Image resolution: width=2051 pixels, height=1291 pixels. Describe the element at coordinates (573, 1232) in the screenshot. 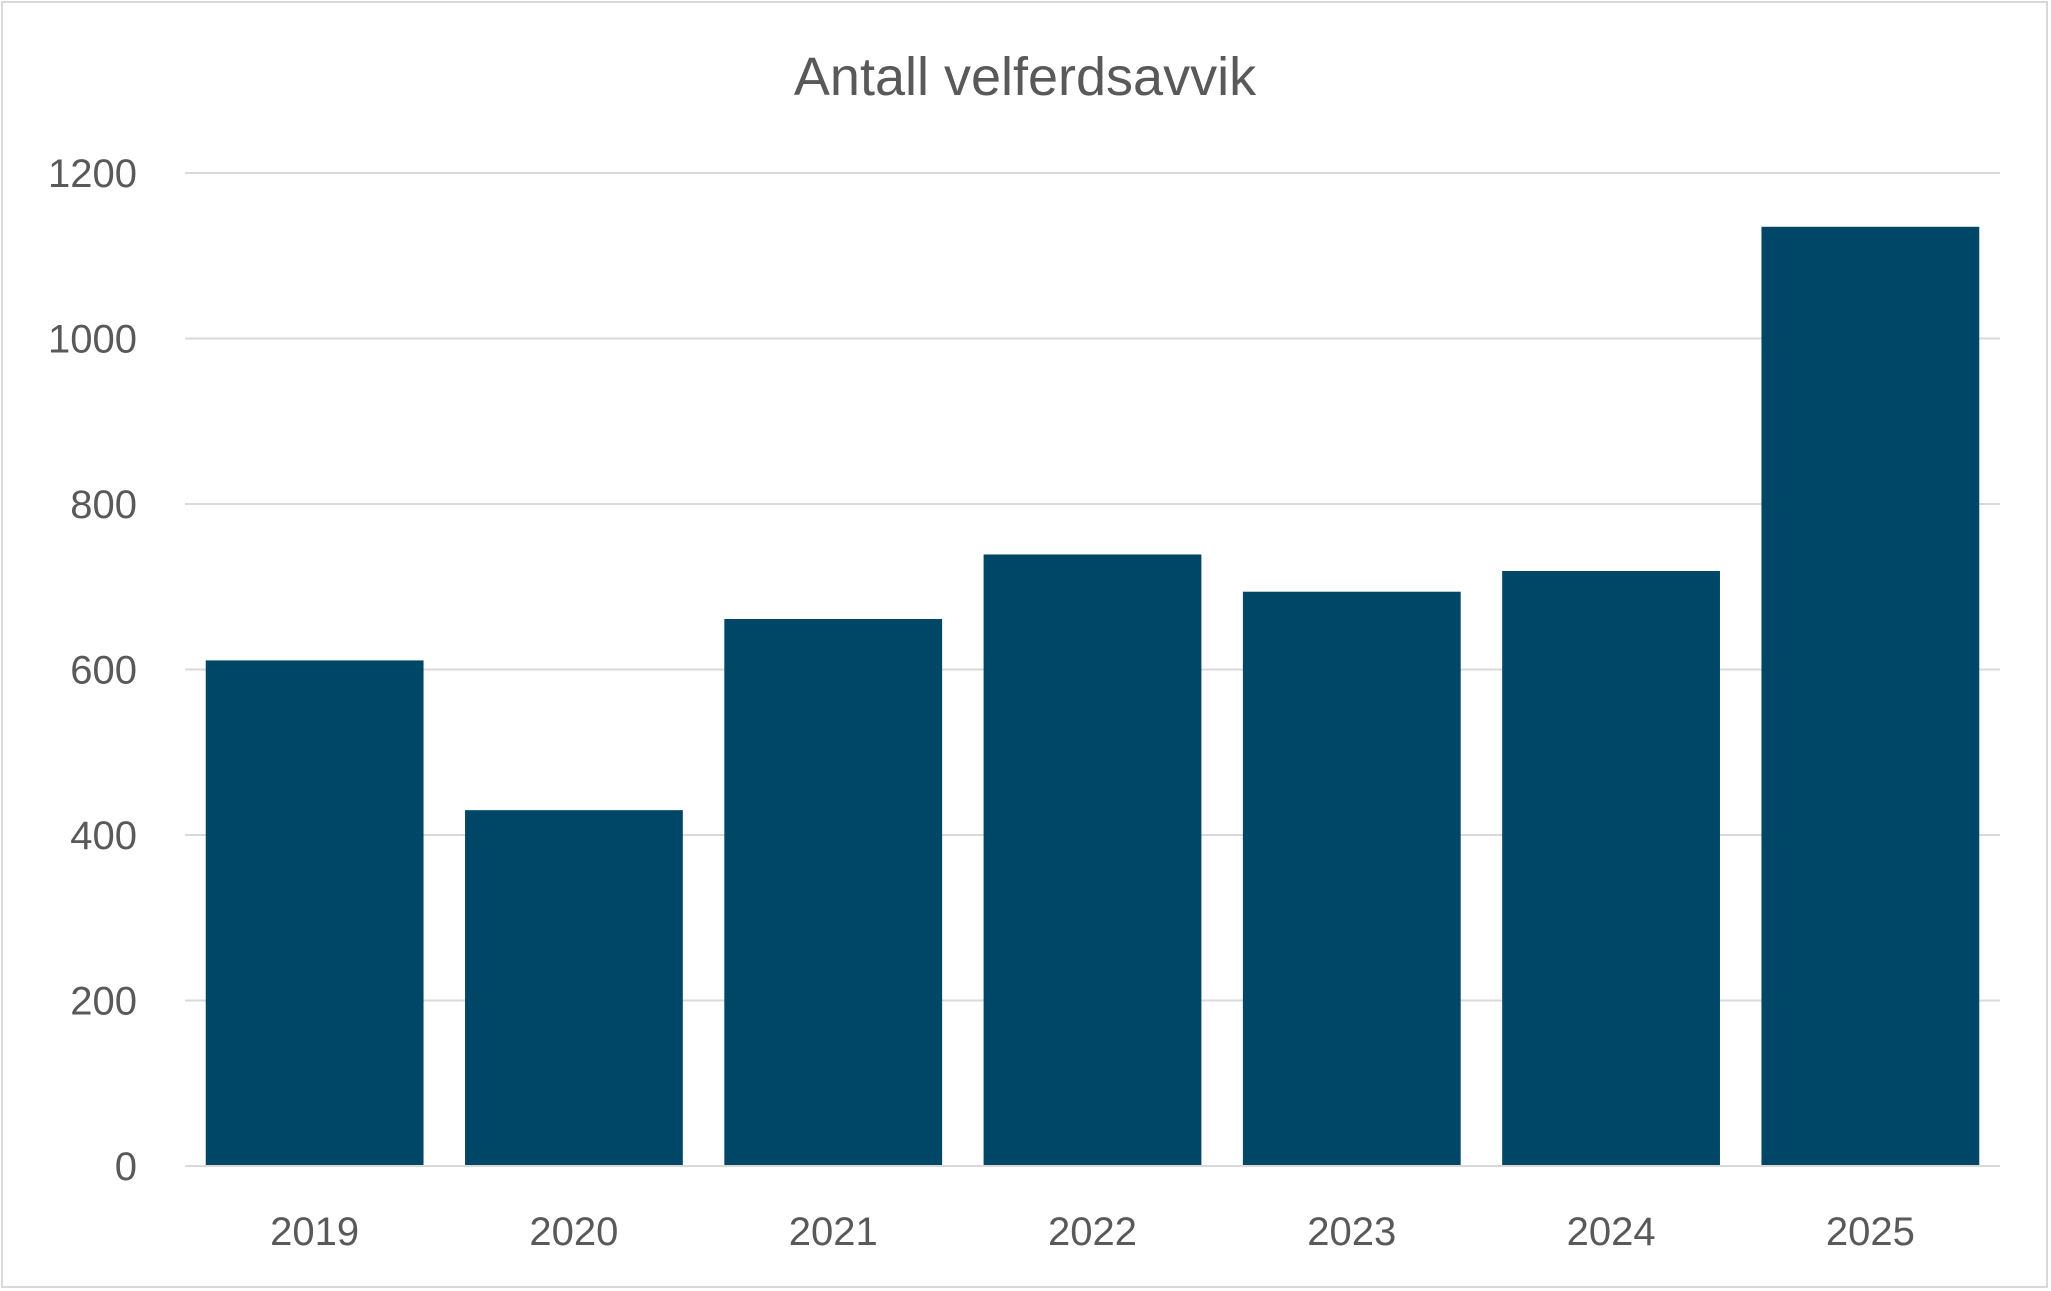

I see `x-tick-label: 2020` at that location.